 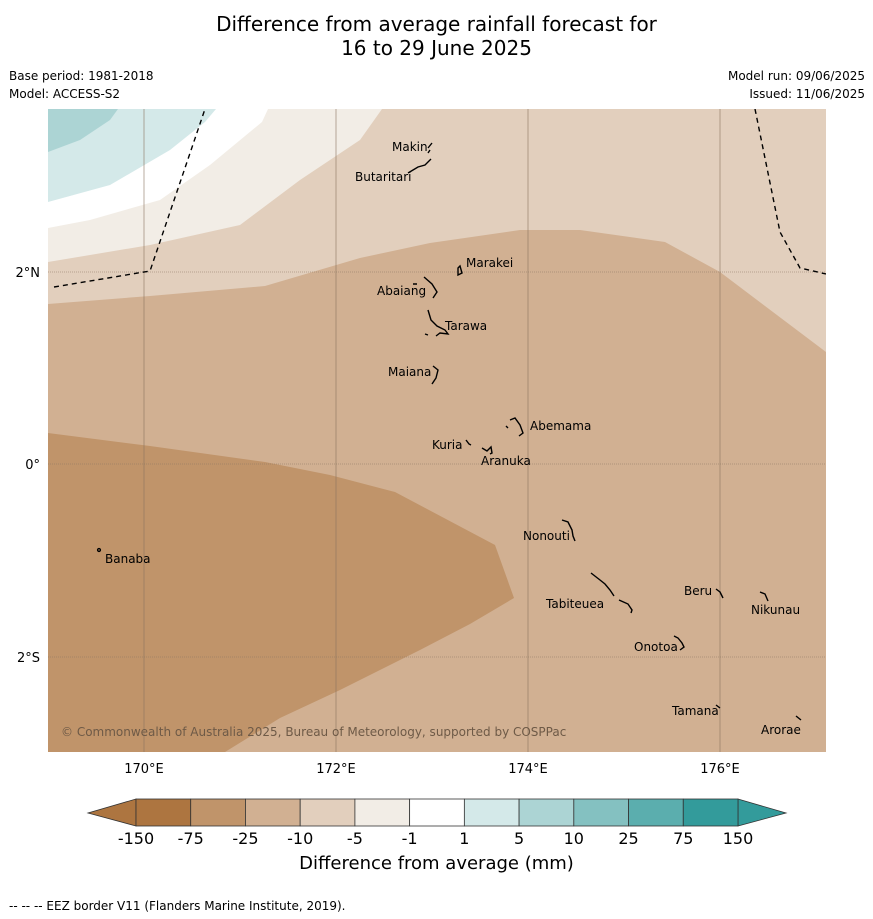 What do you see at coordinates (32, 465) in the screenshot?
I see `lat-label-0: 0°` at bounding box center [32, 465].